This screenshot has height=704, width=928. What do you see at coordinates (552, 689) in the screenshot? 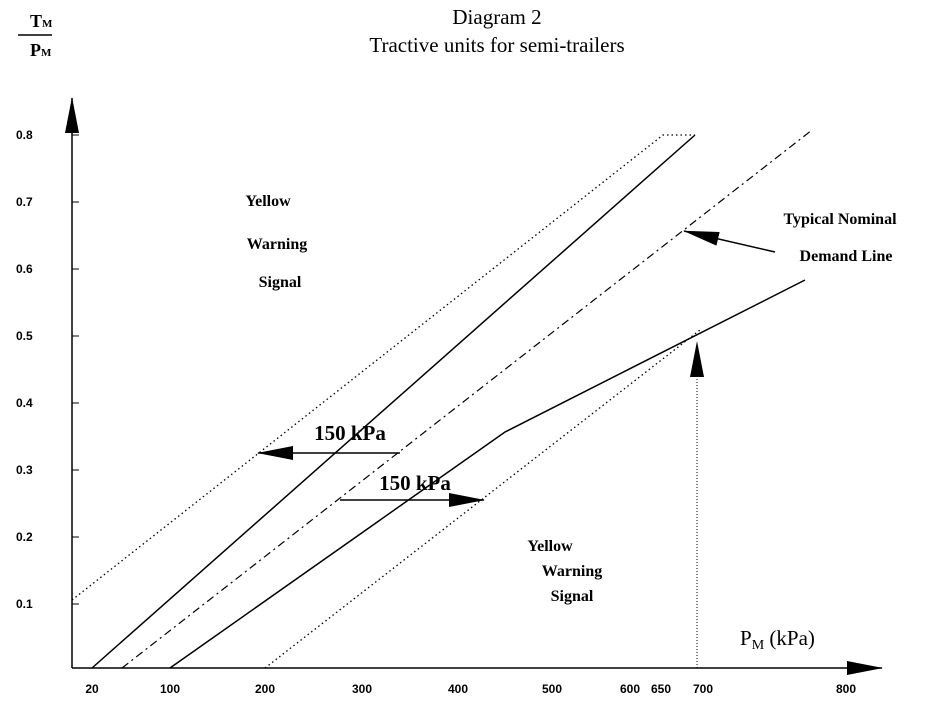
I see `x-tick-label: 500` at bounding box center [552, 689].